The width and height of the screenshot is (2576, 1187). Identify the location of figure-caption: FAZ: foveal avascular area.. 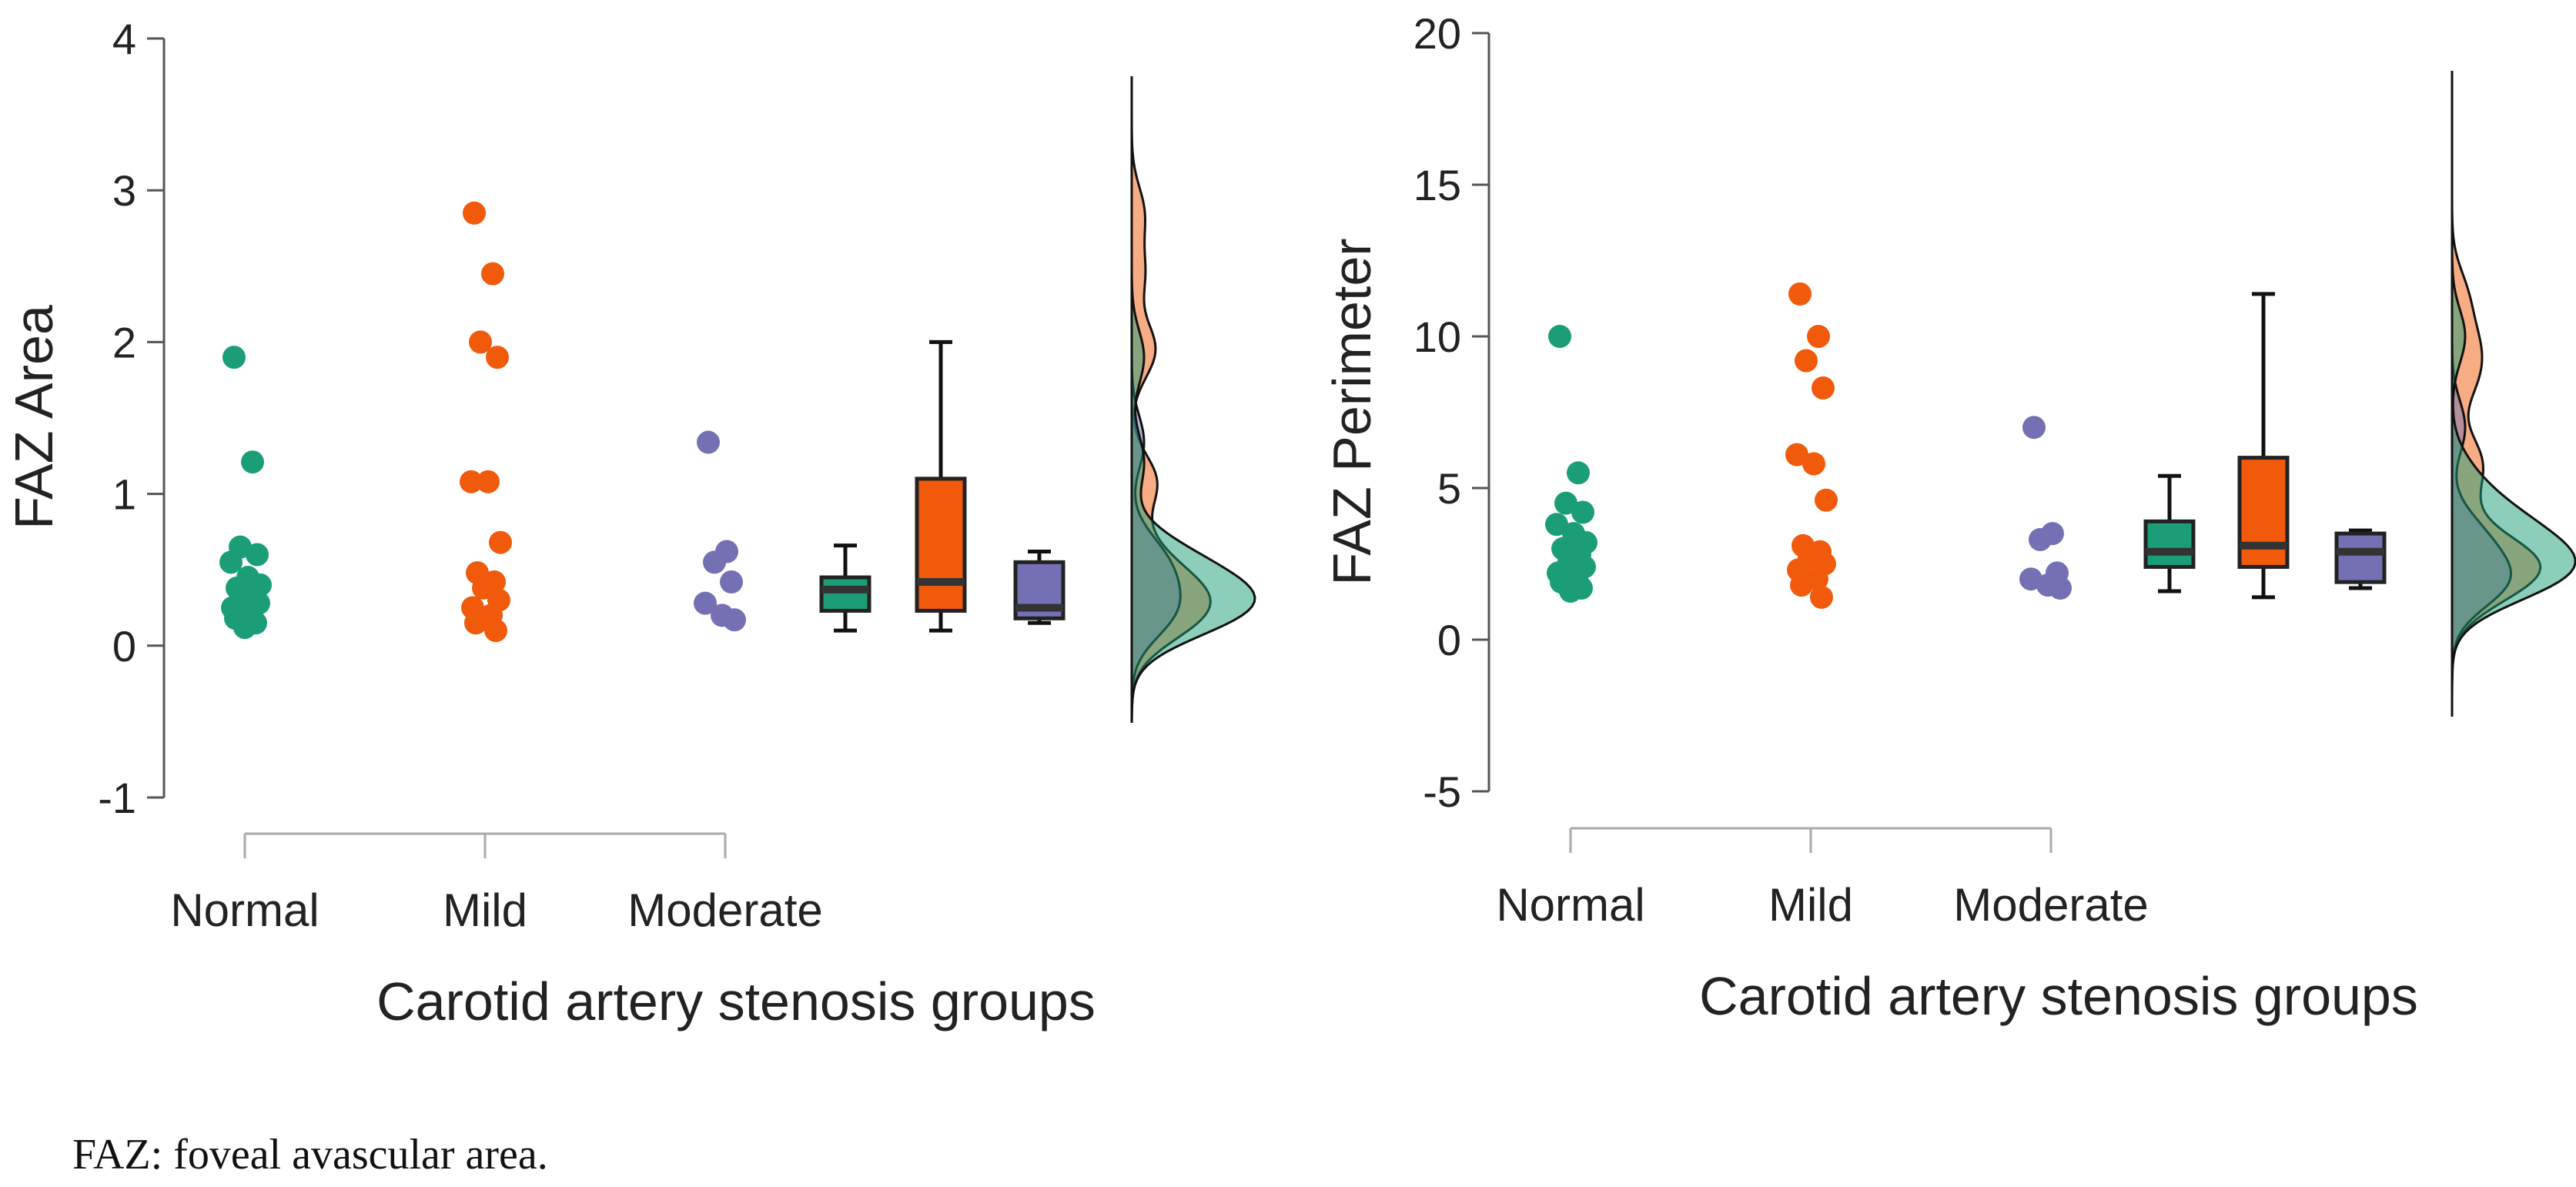
(310, 1155).